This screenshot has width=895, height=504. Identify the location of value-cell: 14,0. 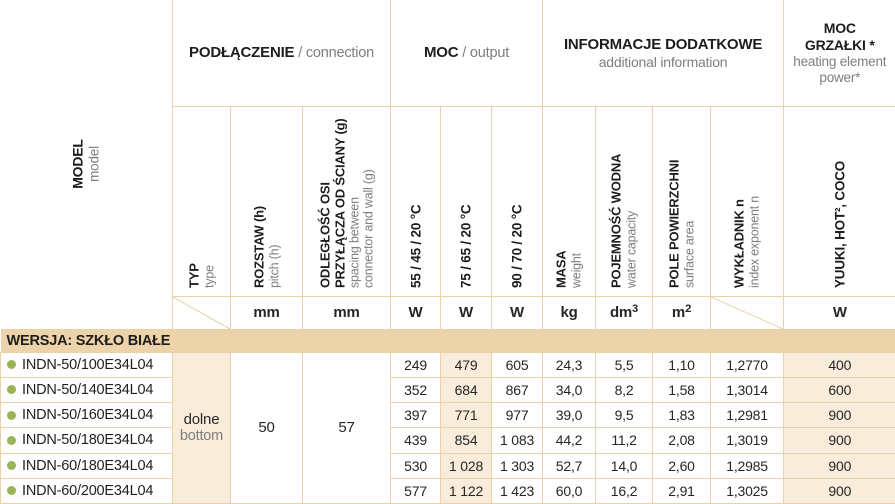
(624, 465).